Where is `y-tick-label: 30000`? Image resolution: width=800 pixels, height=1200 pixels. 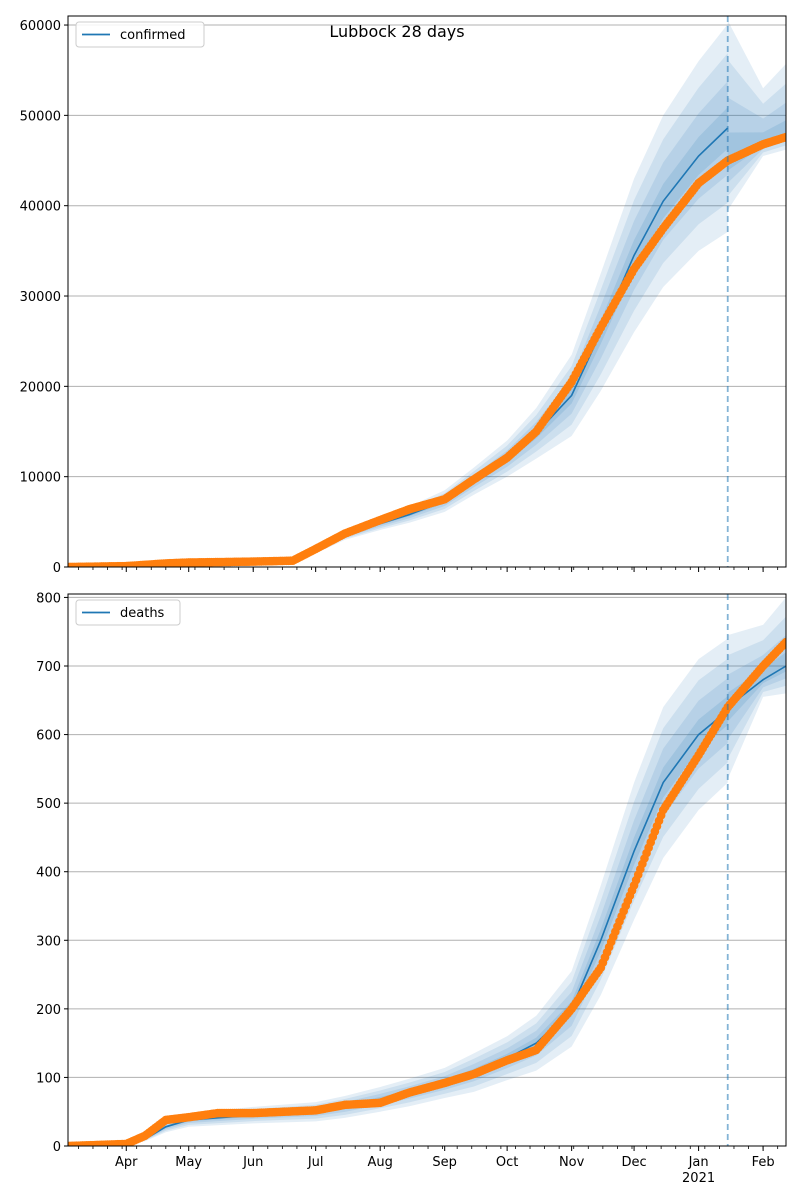
y-tick-label: 30000 is located at coordinates (40, 297).